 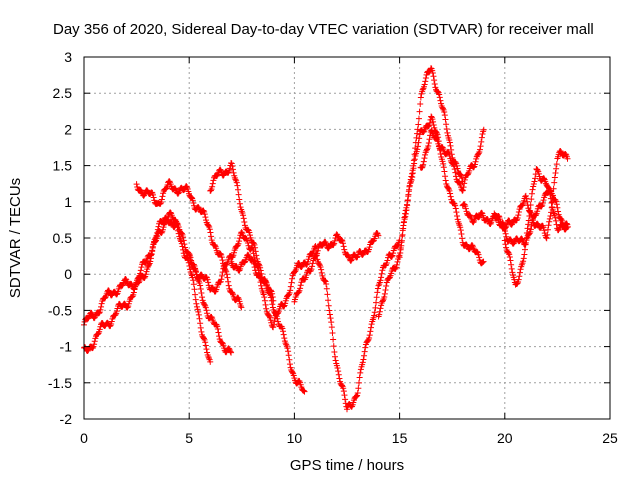 I want to click on y-tick-label: -1, so click(x=66, y=347).